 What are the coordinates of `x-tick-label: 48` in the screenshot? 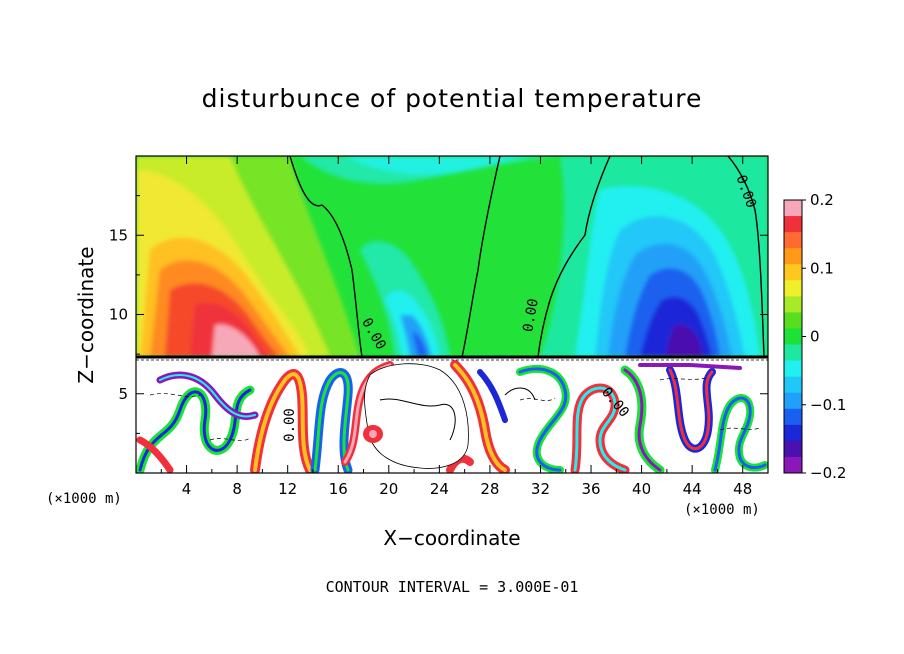 It's located at (742, 489).